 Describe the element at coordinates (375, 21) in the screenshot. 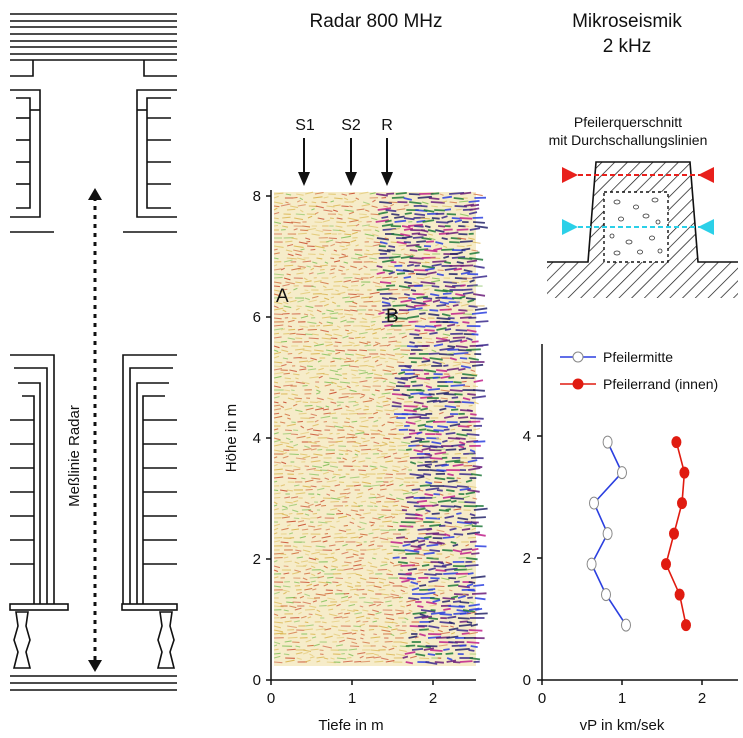

I see `radar-title: Radar 800 MHz` at that location.